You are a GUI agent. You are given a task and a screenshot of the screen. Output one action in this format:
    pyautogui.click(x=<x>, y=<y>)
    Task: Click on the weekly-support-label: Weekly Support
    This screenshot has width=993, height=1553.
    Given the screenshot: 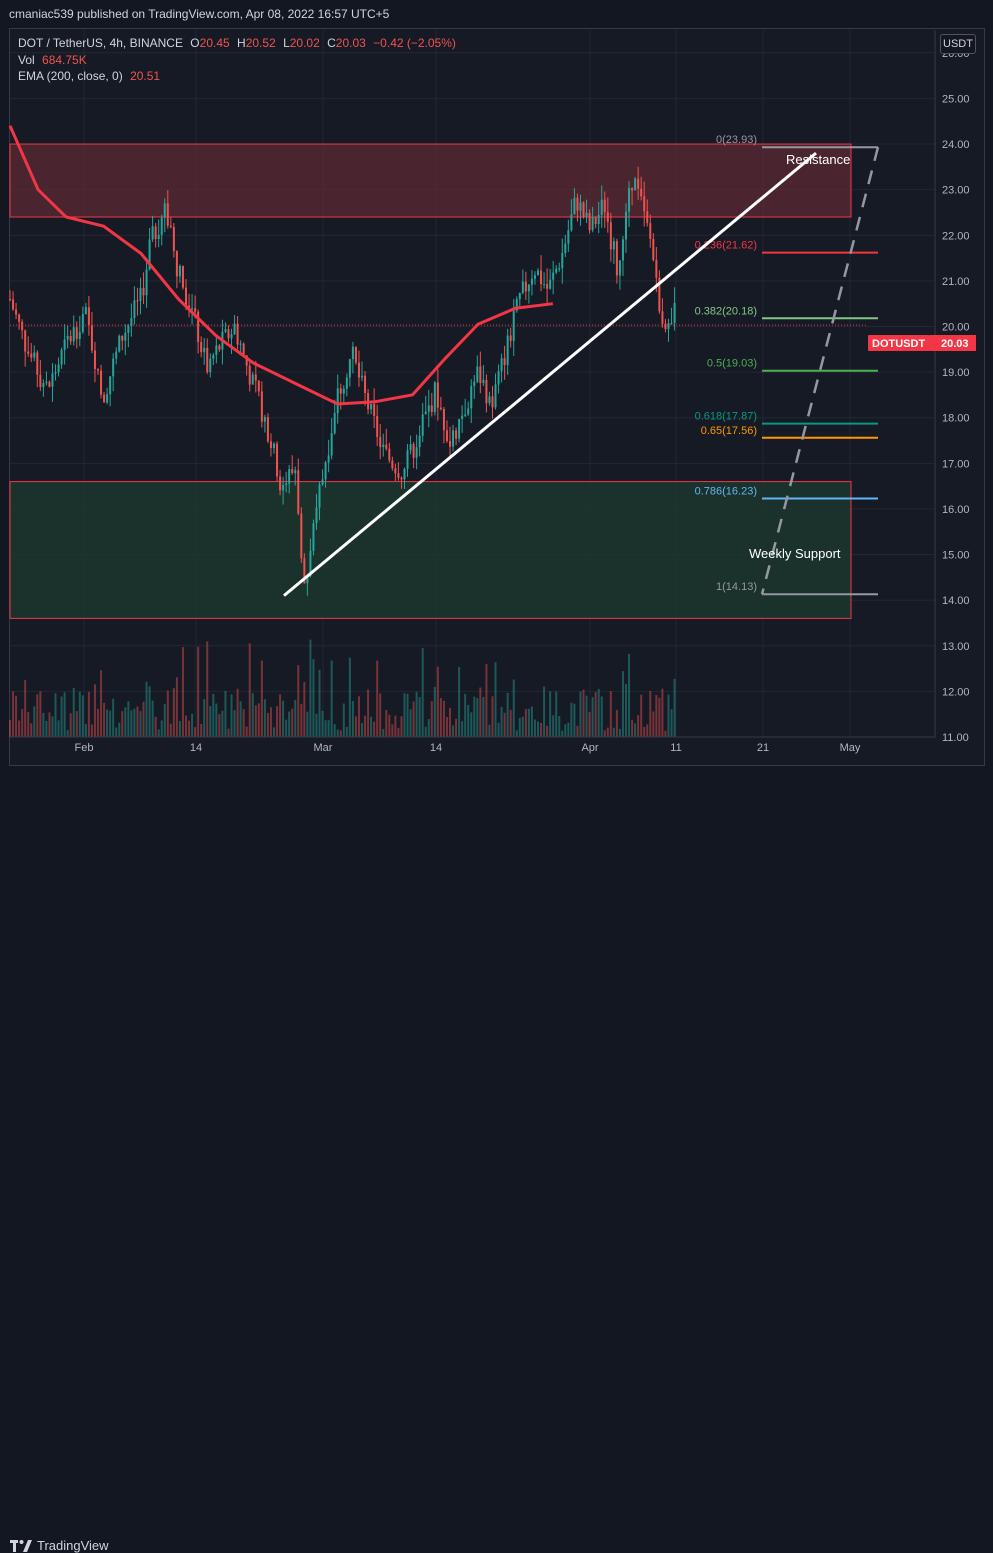 What is the action you would take?
    pyautogui.click(x=795, y=553)
    